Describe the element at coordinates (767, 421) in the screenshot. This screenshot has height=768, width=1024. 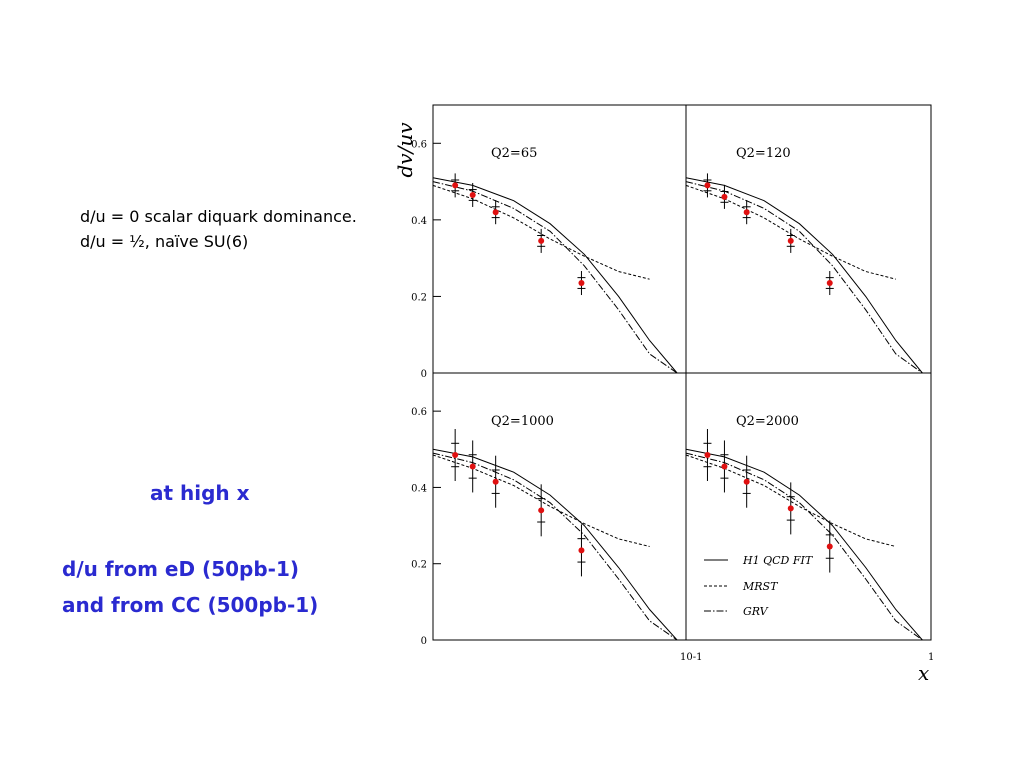
I see `panel-label: Q2=2000` at that location.